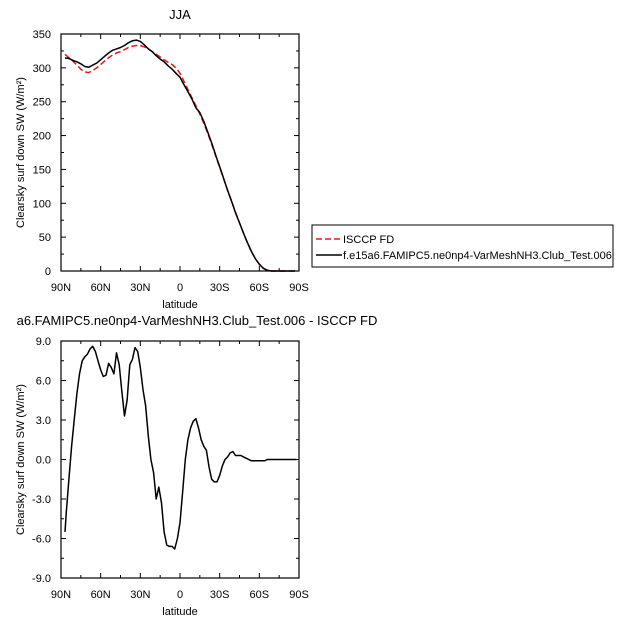 Image resolution: width=627 pixels, height=625 pixels. What do you see at coordinates (220, 595) in the screenshot?
I see `bottom-x-tick-label: 30S` at bounding box center [220, 595].